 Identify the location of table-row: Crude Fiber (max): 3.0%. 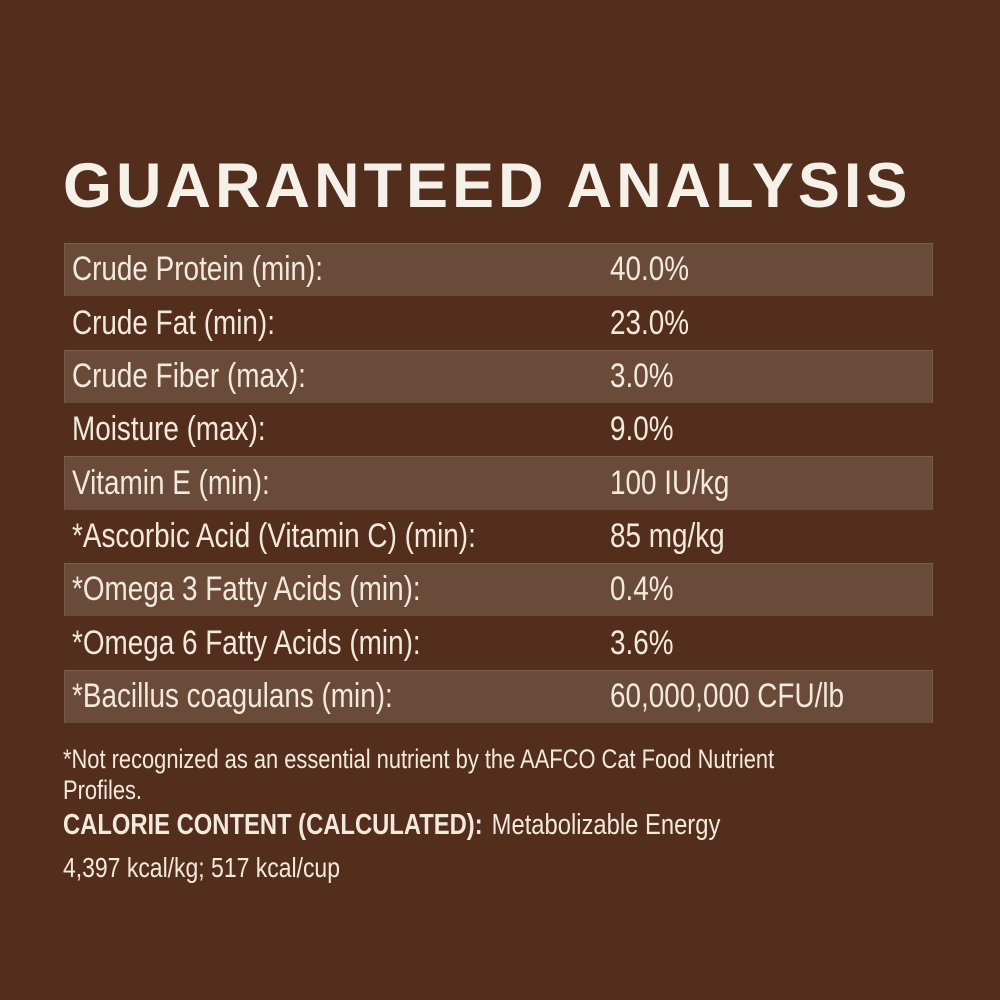
(498, 376).